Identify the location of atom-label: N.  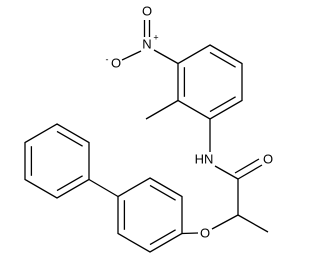
(146, 43).